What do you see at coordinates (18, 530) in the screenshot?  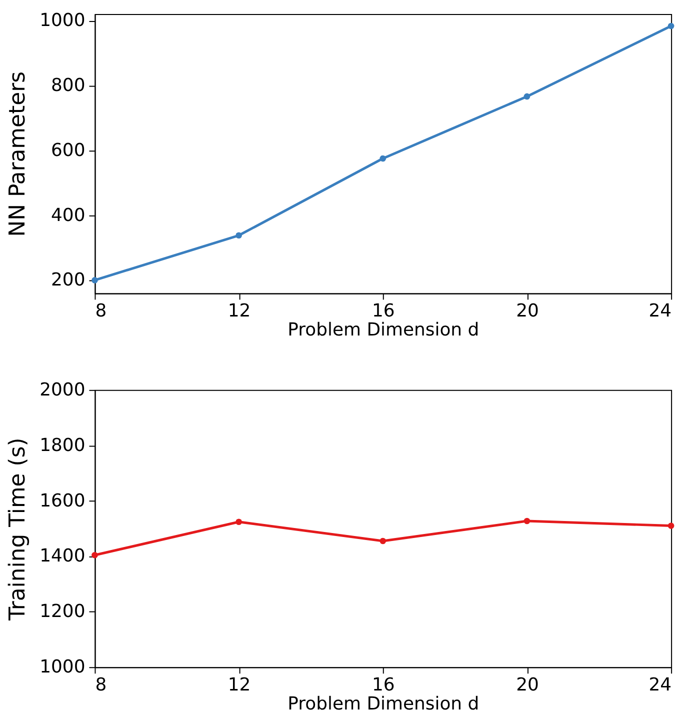 I see `y-axis-title: Training Time (s)` at bounding box center [18, 530].